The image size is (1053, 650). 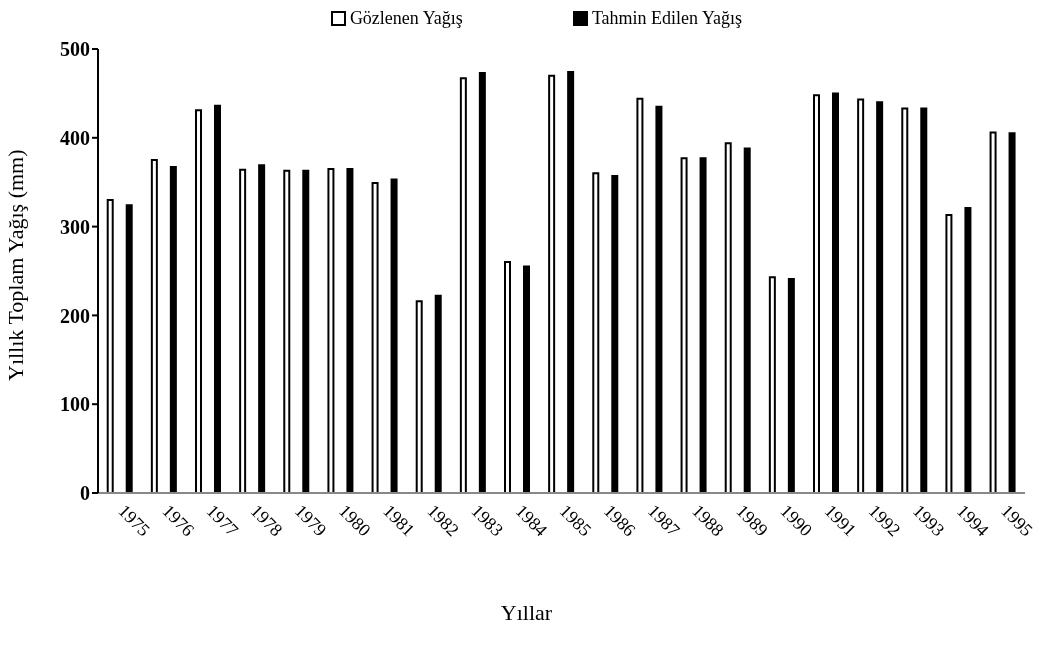 What do you see at coordinates (708, 520) in the screenshot?
I see `x-tick-label: 1988` at bounding box center [708, 520].